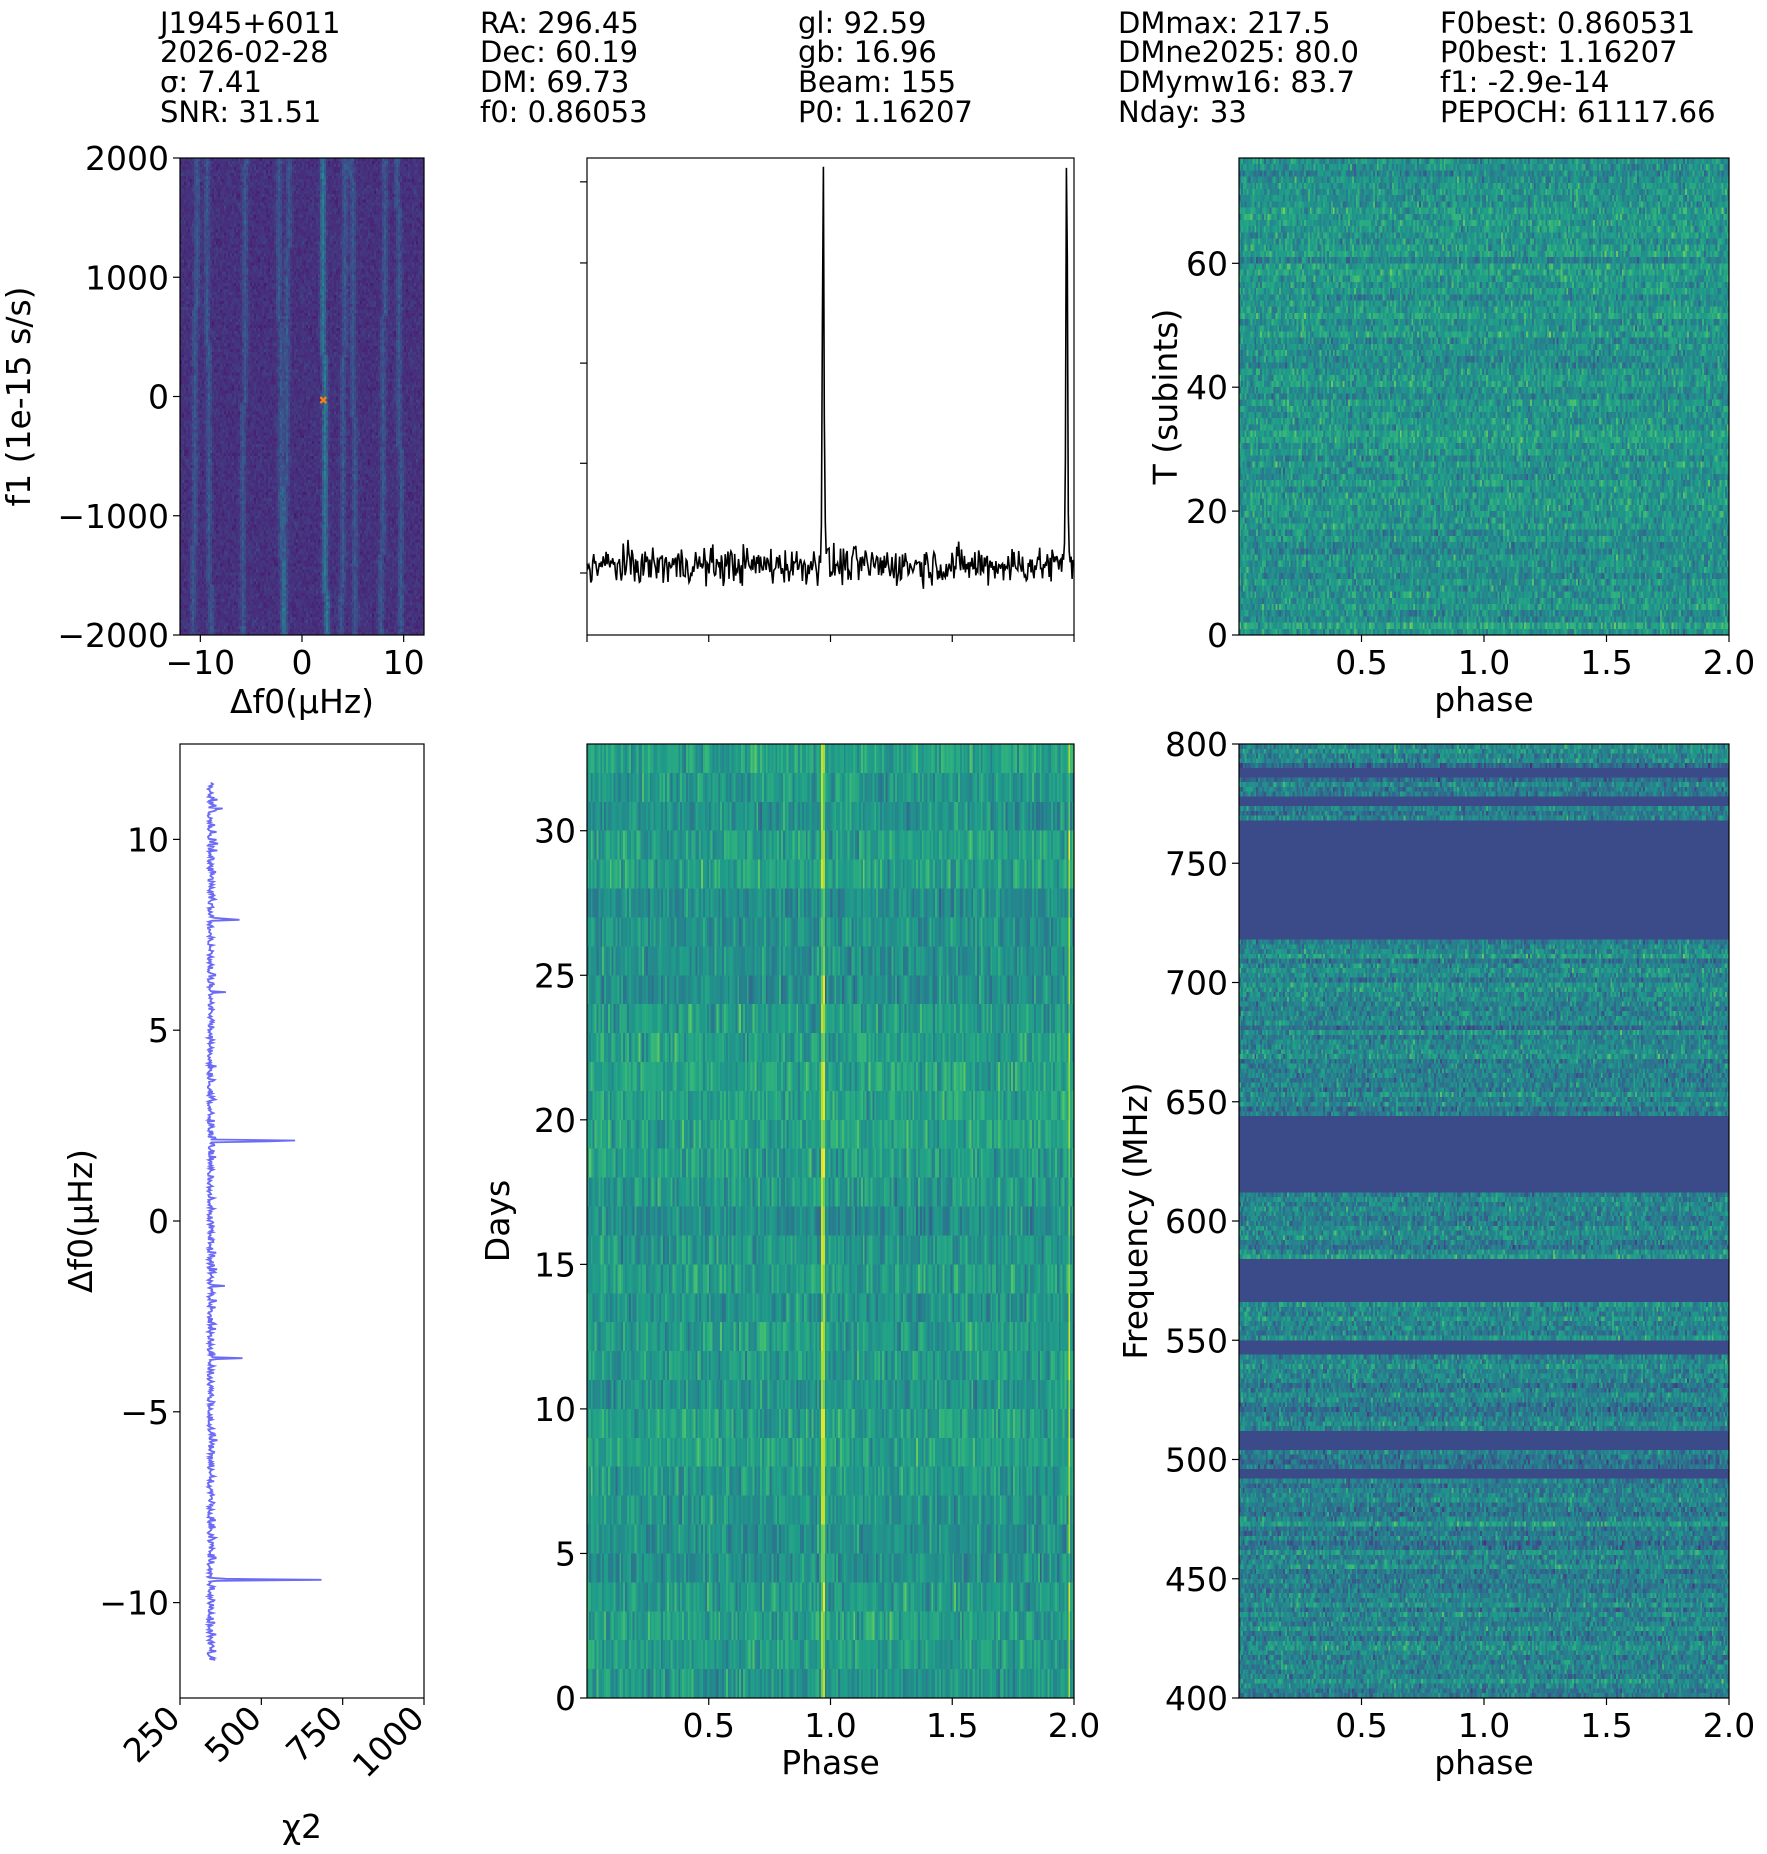  Describe the element at coordinates (1196, 1102) in the screenshot. I see `y-tick-label: 650` at that location.